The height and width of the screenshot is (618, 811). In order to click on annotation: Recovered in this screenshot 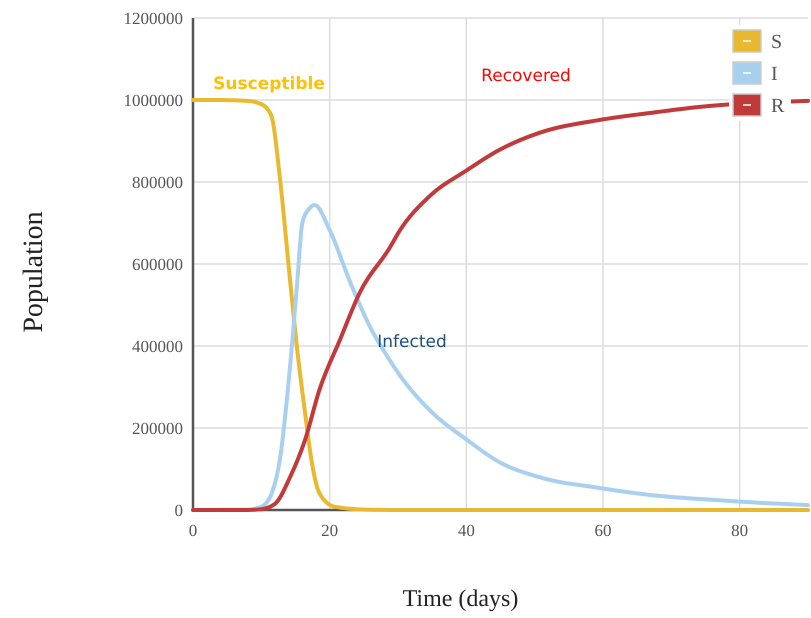, I will do `click(526, 76)`.